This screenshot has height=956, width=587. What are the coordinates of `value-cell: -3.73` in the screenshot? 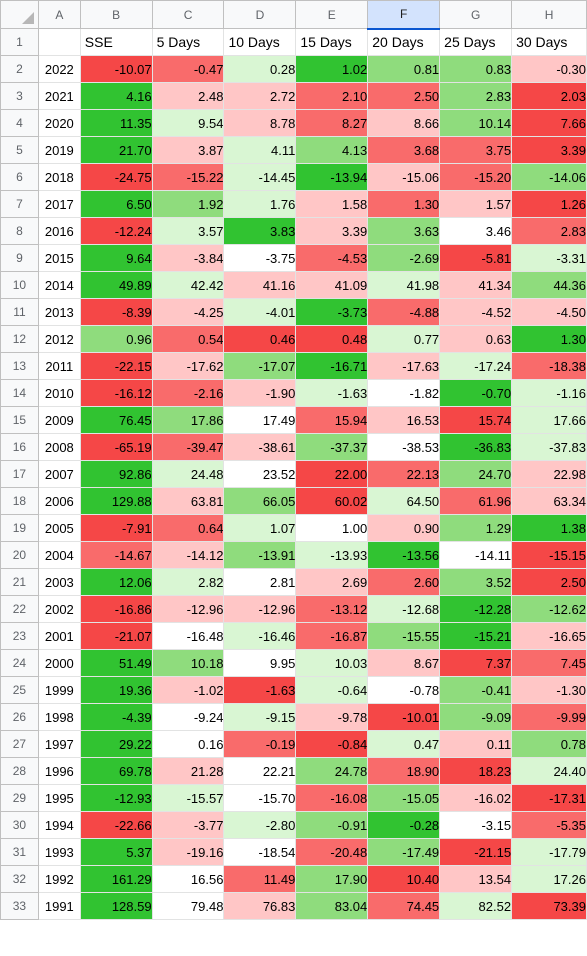 It's located at (332, 312).